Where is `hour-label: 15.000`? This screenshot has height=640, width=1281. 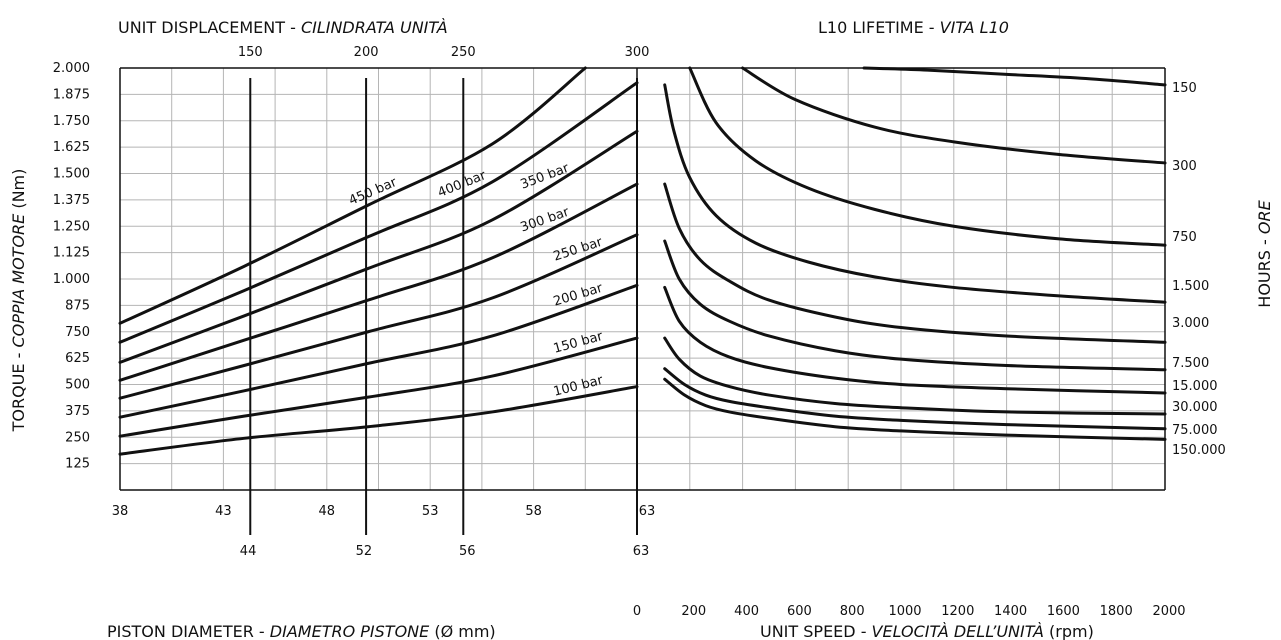
hour-label: 15.000 is located at coordinates (1195, 386).